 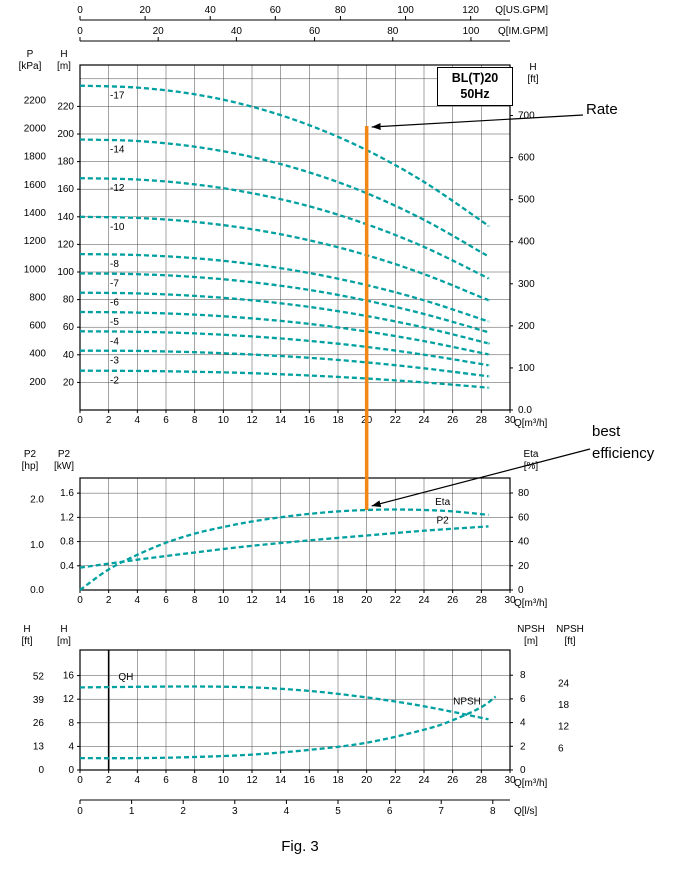 I want to click on svg-text: 0.4, so click(x=67, y=566).